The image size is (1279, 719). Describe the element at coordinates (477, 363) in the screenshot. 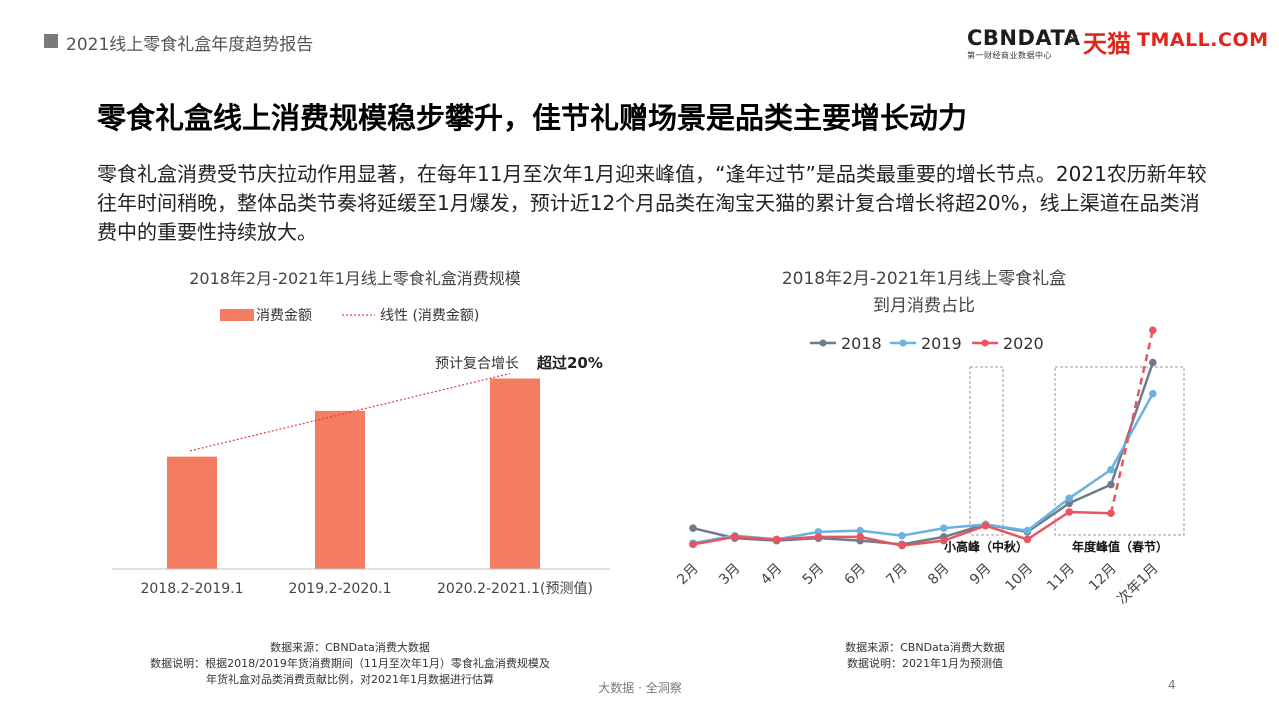

I see `growth-annotation-prefix: 预计复合增长` at that location.